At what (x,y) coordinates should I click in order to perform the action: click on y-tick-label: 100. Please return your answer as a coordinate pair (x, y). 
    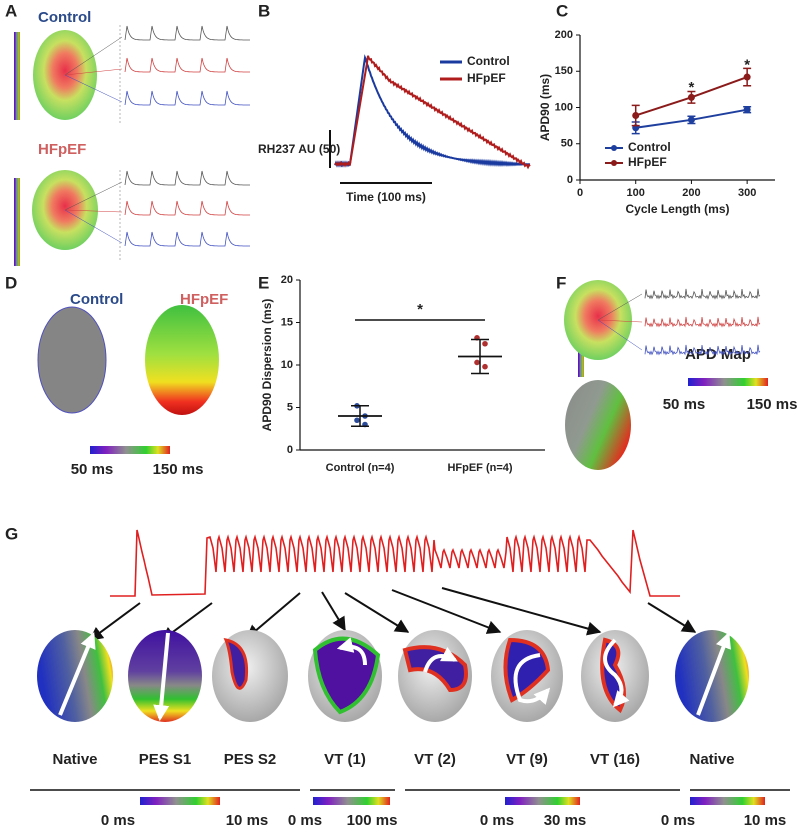
    Looking at the image, I should click on (564, 107).